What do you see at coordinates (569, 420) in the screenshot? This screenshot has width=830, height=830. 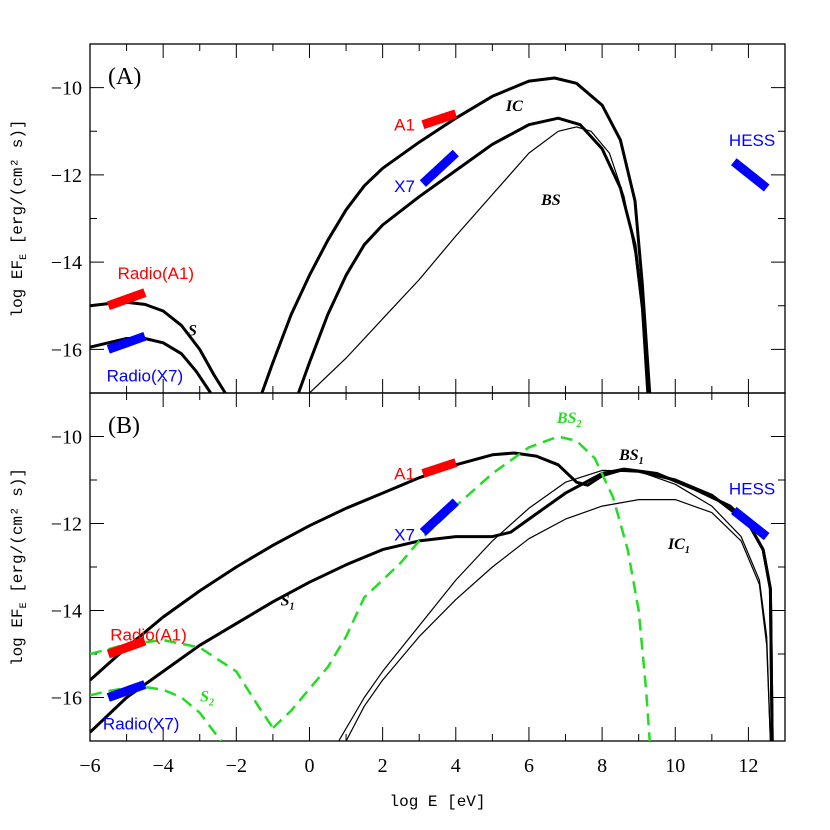 I see `annotation-label: BS2` at bounding box center [569, 420].